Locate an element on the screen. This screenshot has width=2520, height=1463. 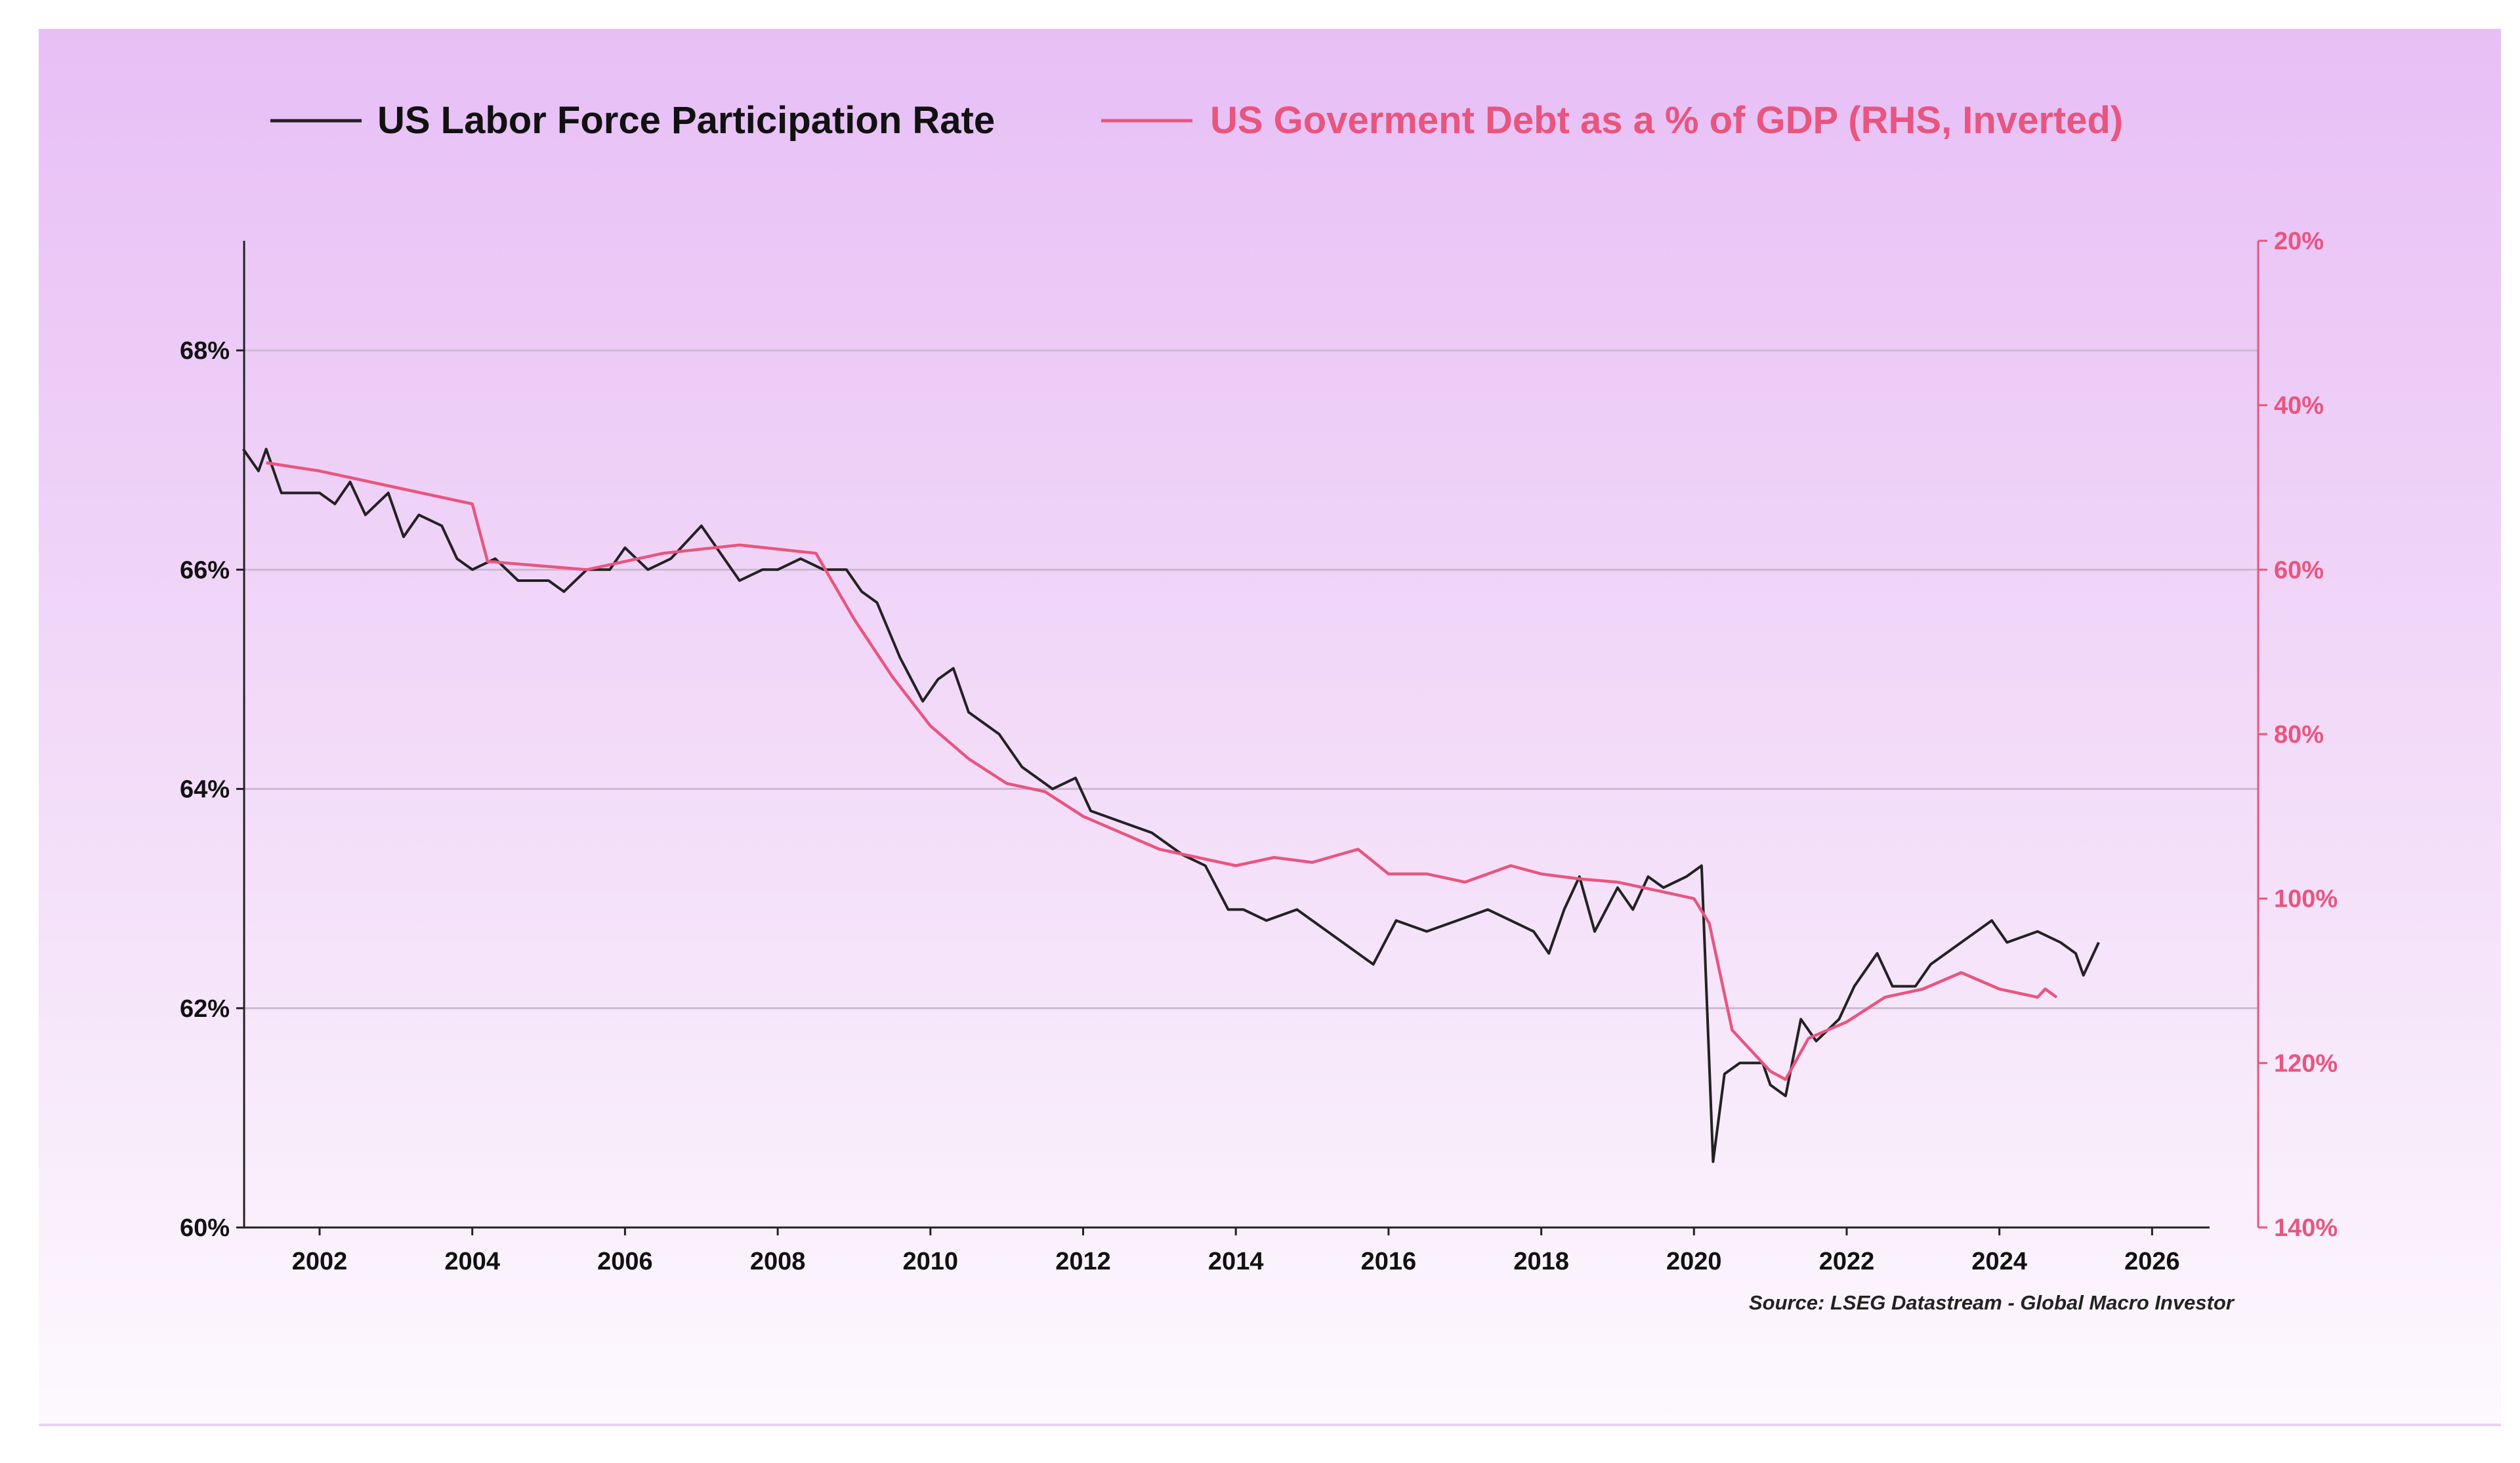
x-tick-label: 2018 is located at coordinates (1541, 1261).